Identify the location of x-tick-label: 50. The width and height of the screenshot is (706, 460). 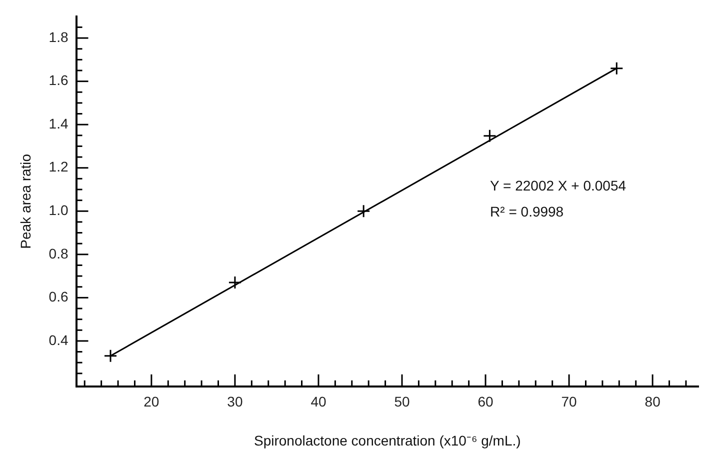
(402, 402).